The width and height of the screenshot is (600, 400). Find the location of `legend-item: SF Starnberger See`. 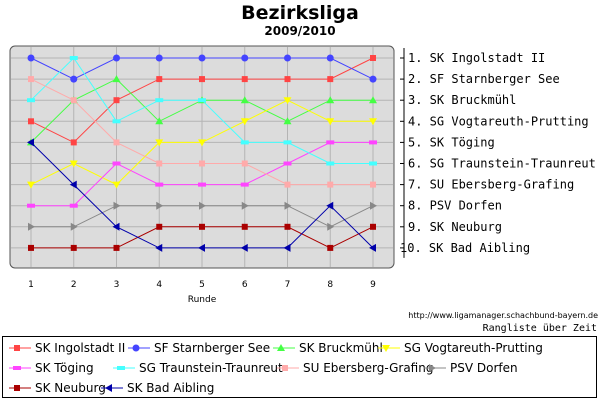

legend-item: SF Starnberger See is located at coordinates (199, 348).